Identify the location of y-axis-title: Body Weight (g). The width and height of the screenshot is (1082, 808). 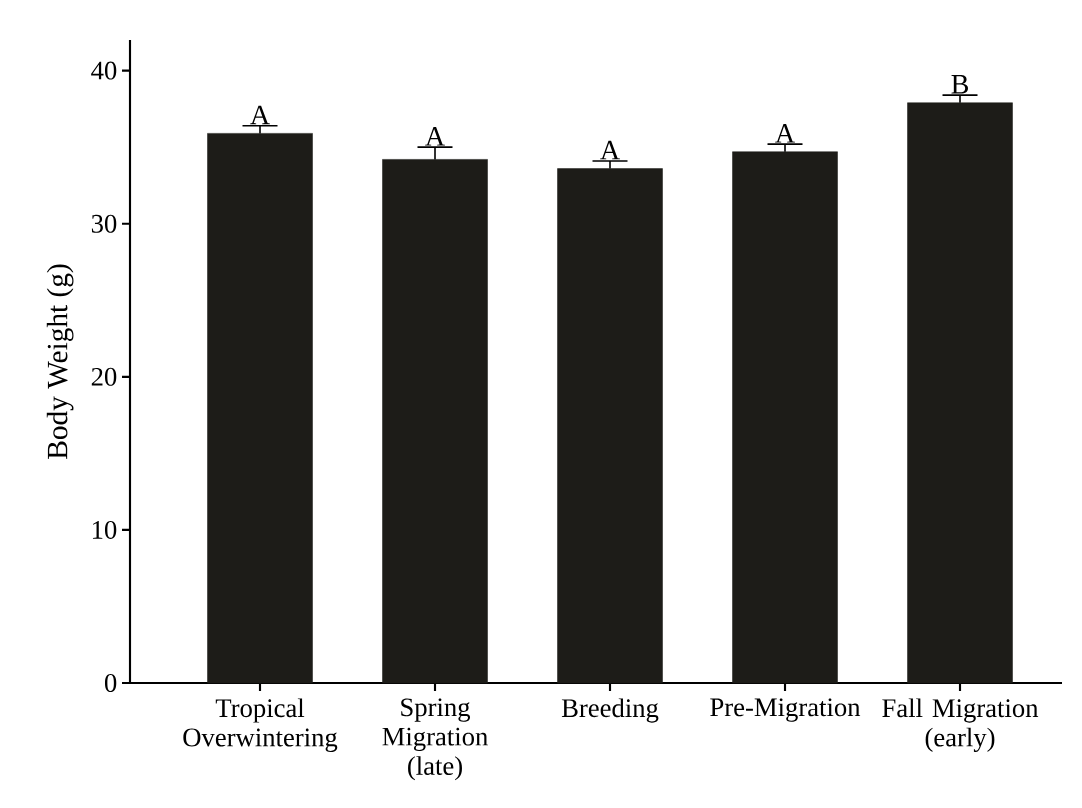
(60, 361).